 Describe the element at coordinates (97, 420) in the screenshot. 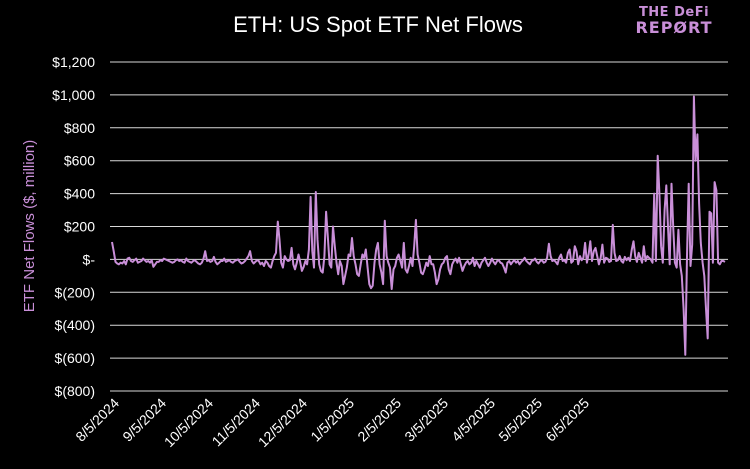

I see `x-tick-label: 8/5/2024` at that location.